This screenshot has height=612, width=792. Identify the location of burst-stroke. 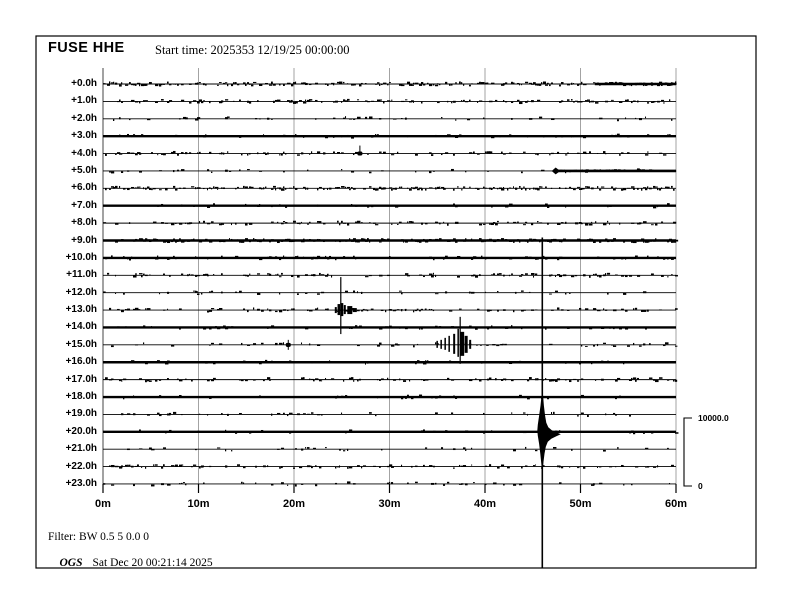
(462, 343).